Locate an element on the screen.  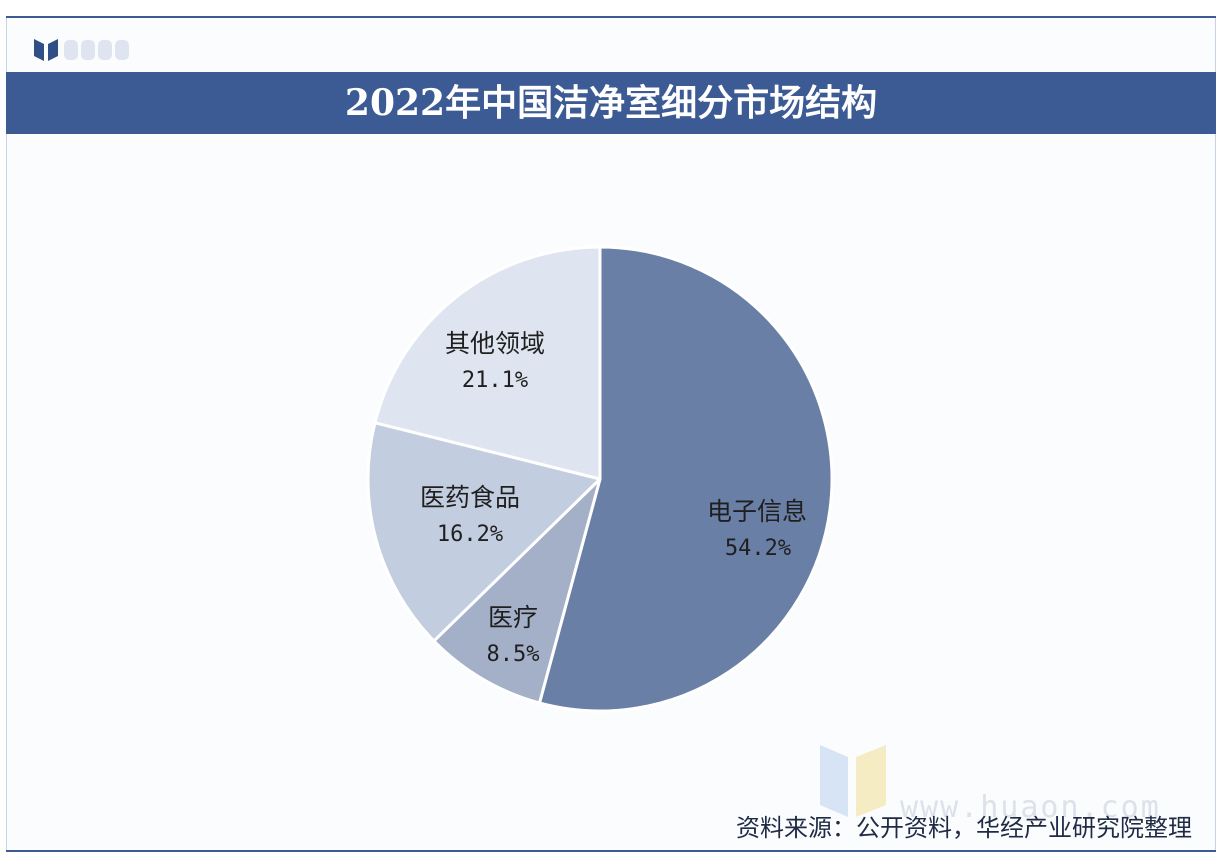
value-medical: 8.5% is located at coordinates (513, 654).